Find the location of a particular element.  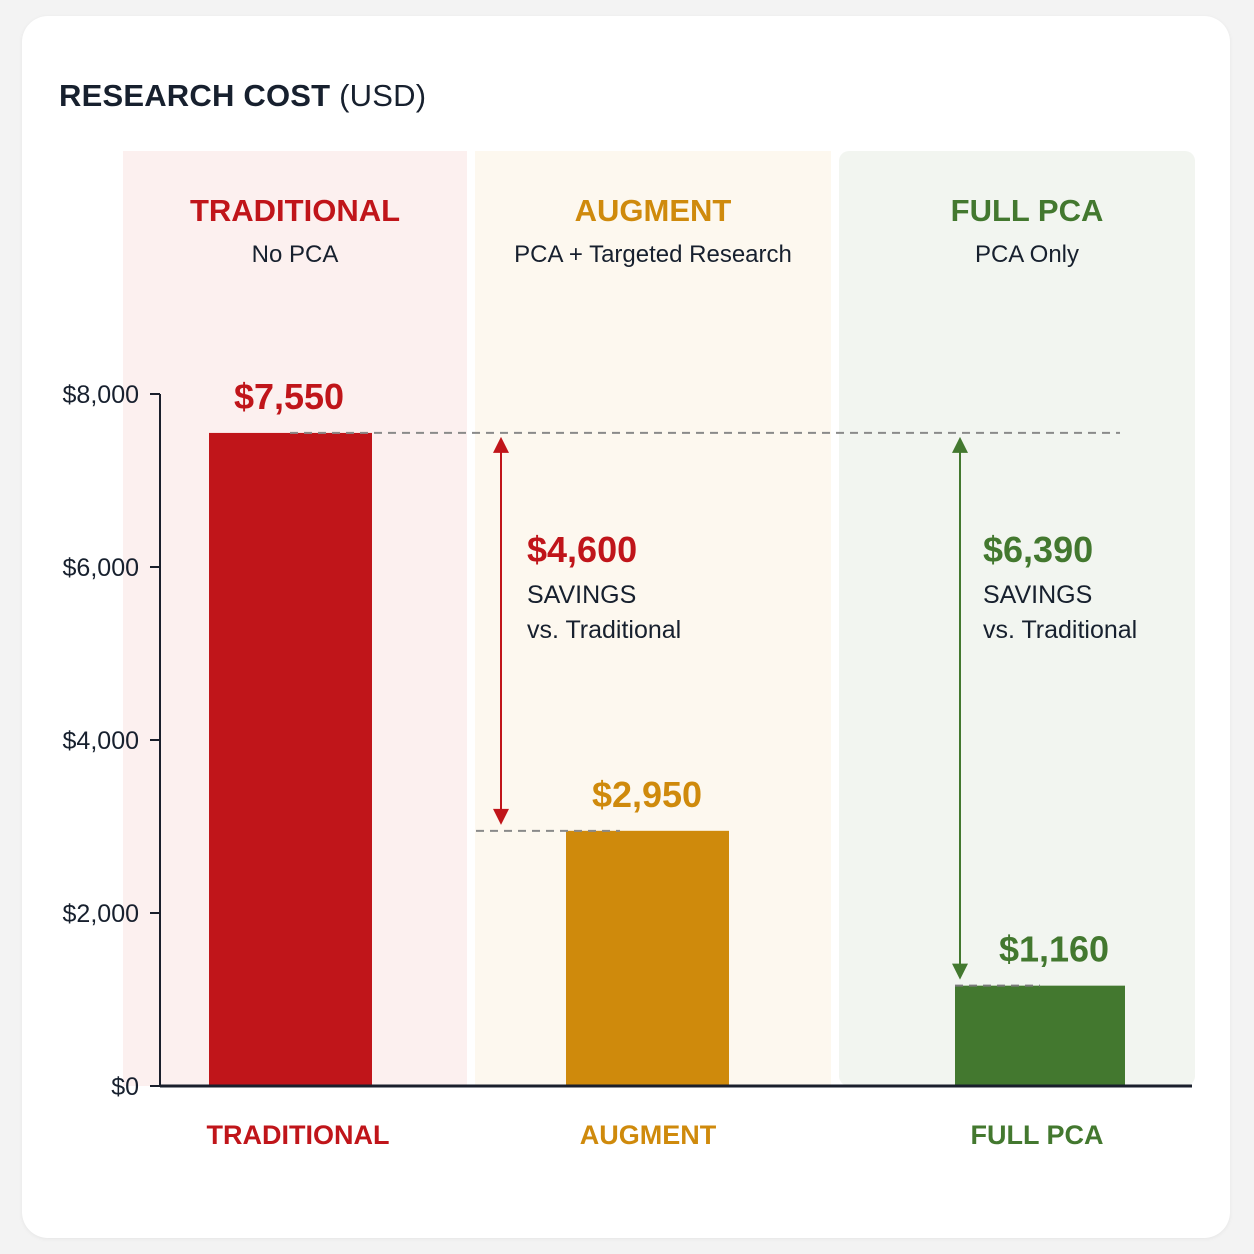

savings-amount: $4,600 is located at coordinates (582, 549).